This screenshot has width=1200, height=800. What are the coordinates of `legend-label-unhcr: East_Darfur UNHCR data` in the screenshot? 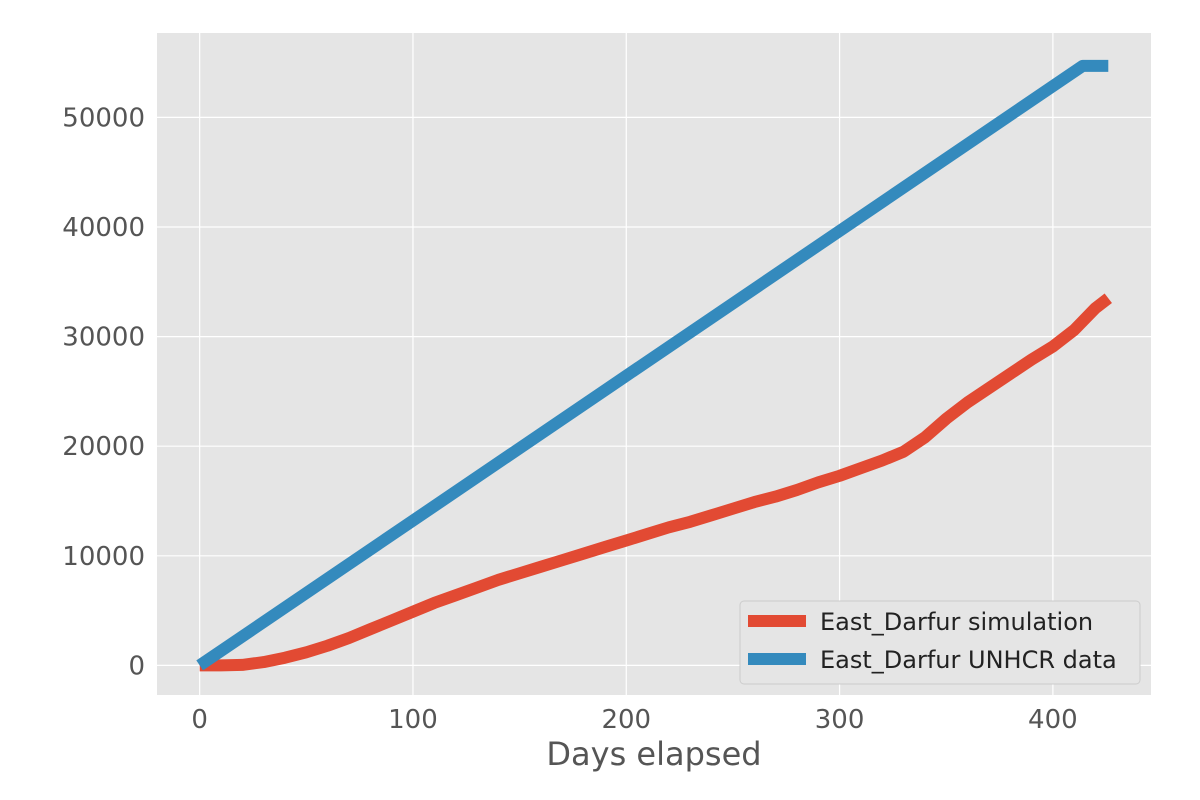 It's located at (968, 660).